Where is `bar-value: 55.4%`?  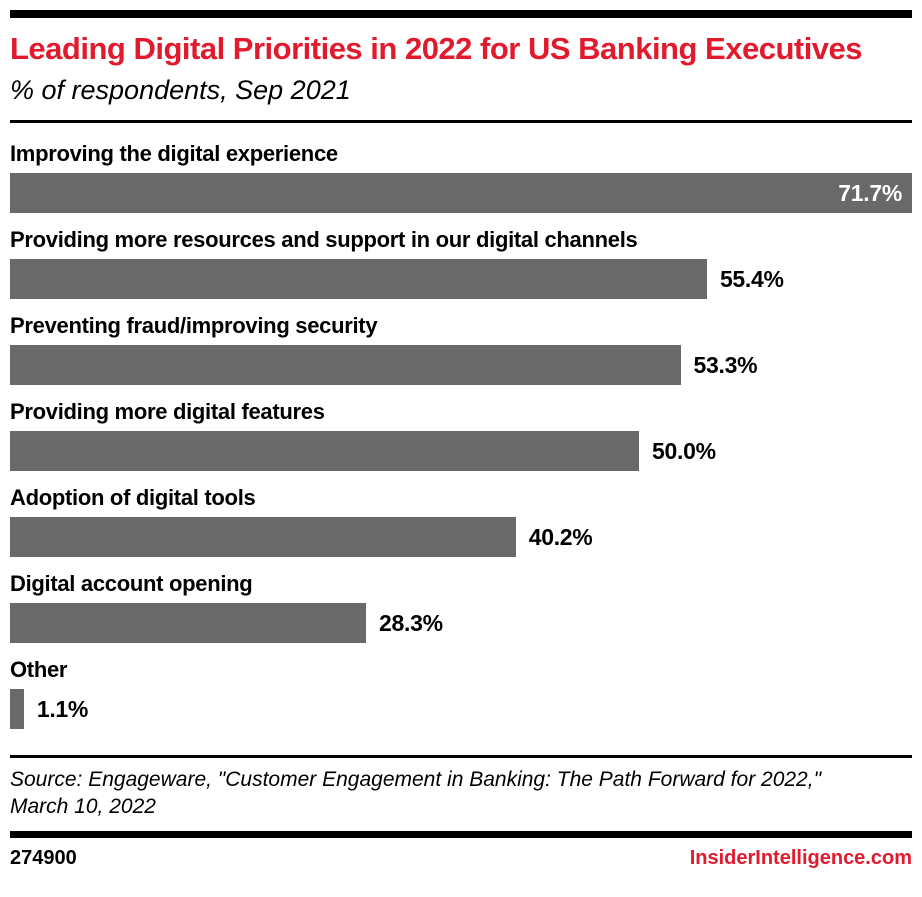
bar-value: 55.4% is located at coordinates (751, 278).